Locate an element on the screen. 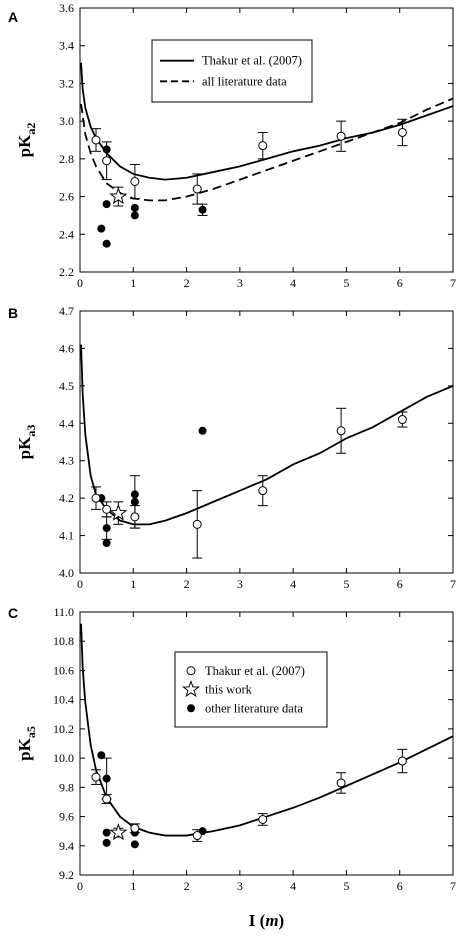 This screenshot has width=459, height=938. x-axis-label-main: I ( is located at coordinates (257, 920).